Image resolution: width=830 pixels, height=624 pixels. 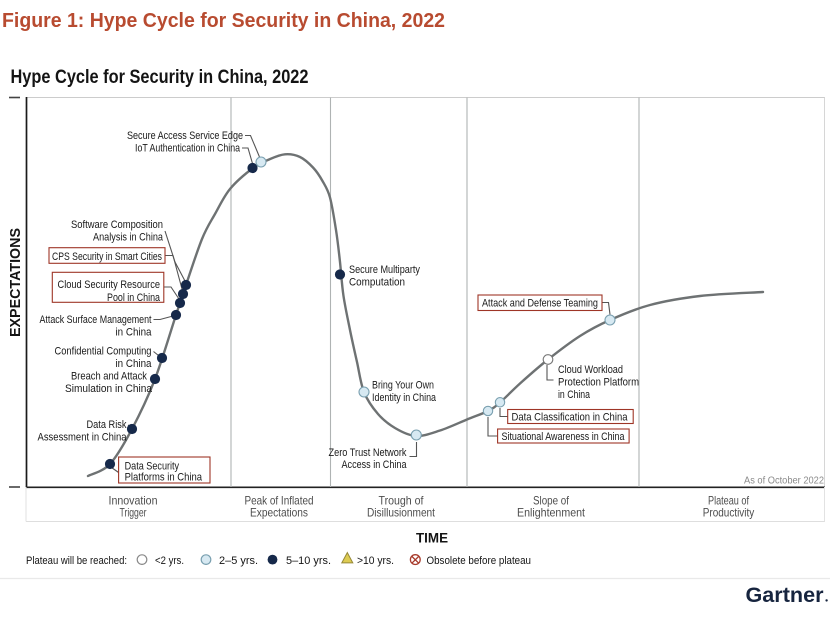 I want to click on svg-text: Enlightenment, so click(x=551, y=513).